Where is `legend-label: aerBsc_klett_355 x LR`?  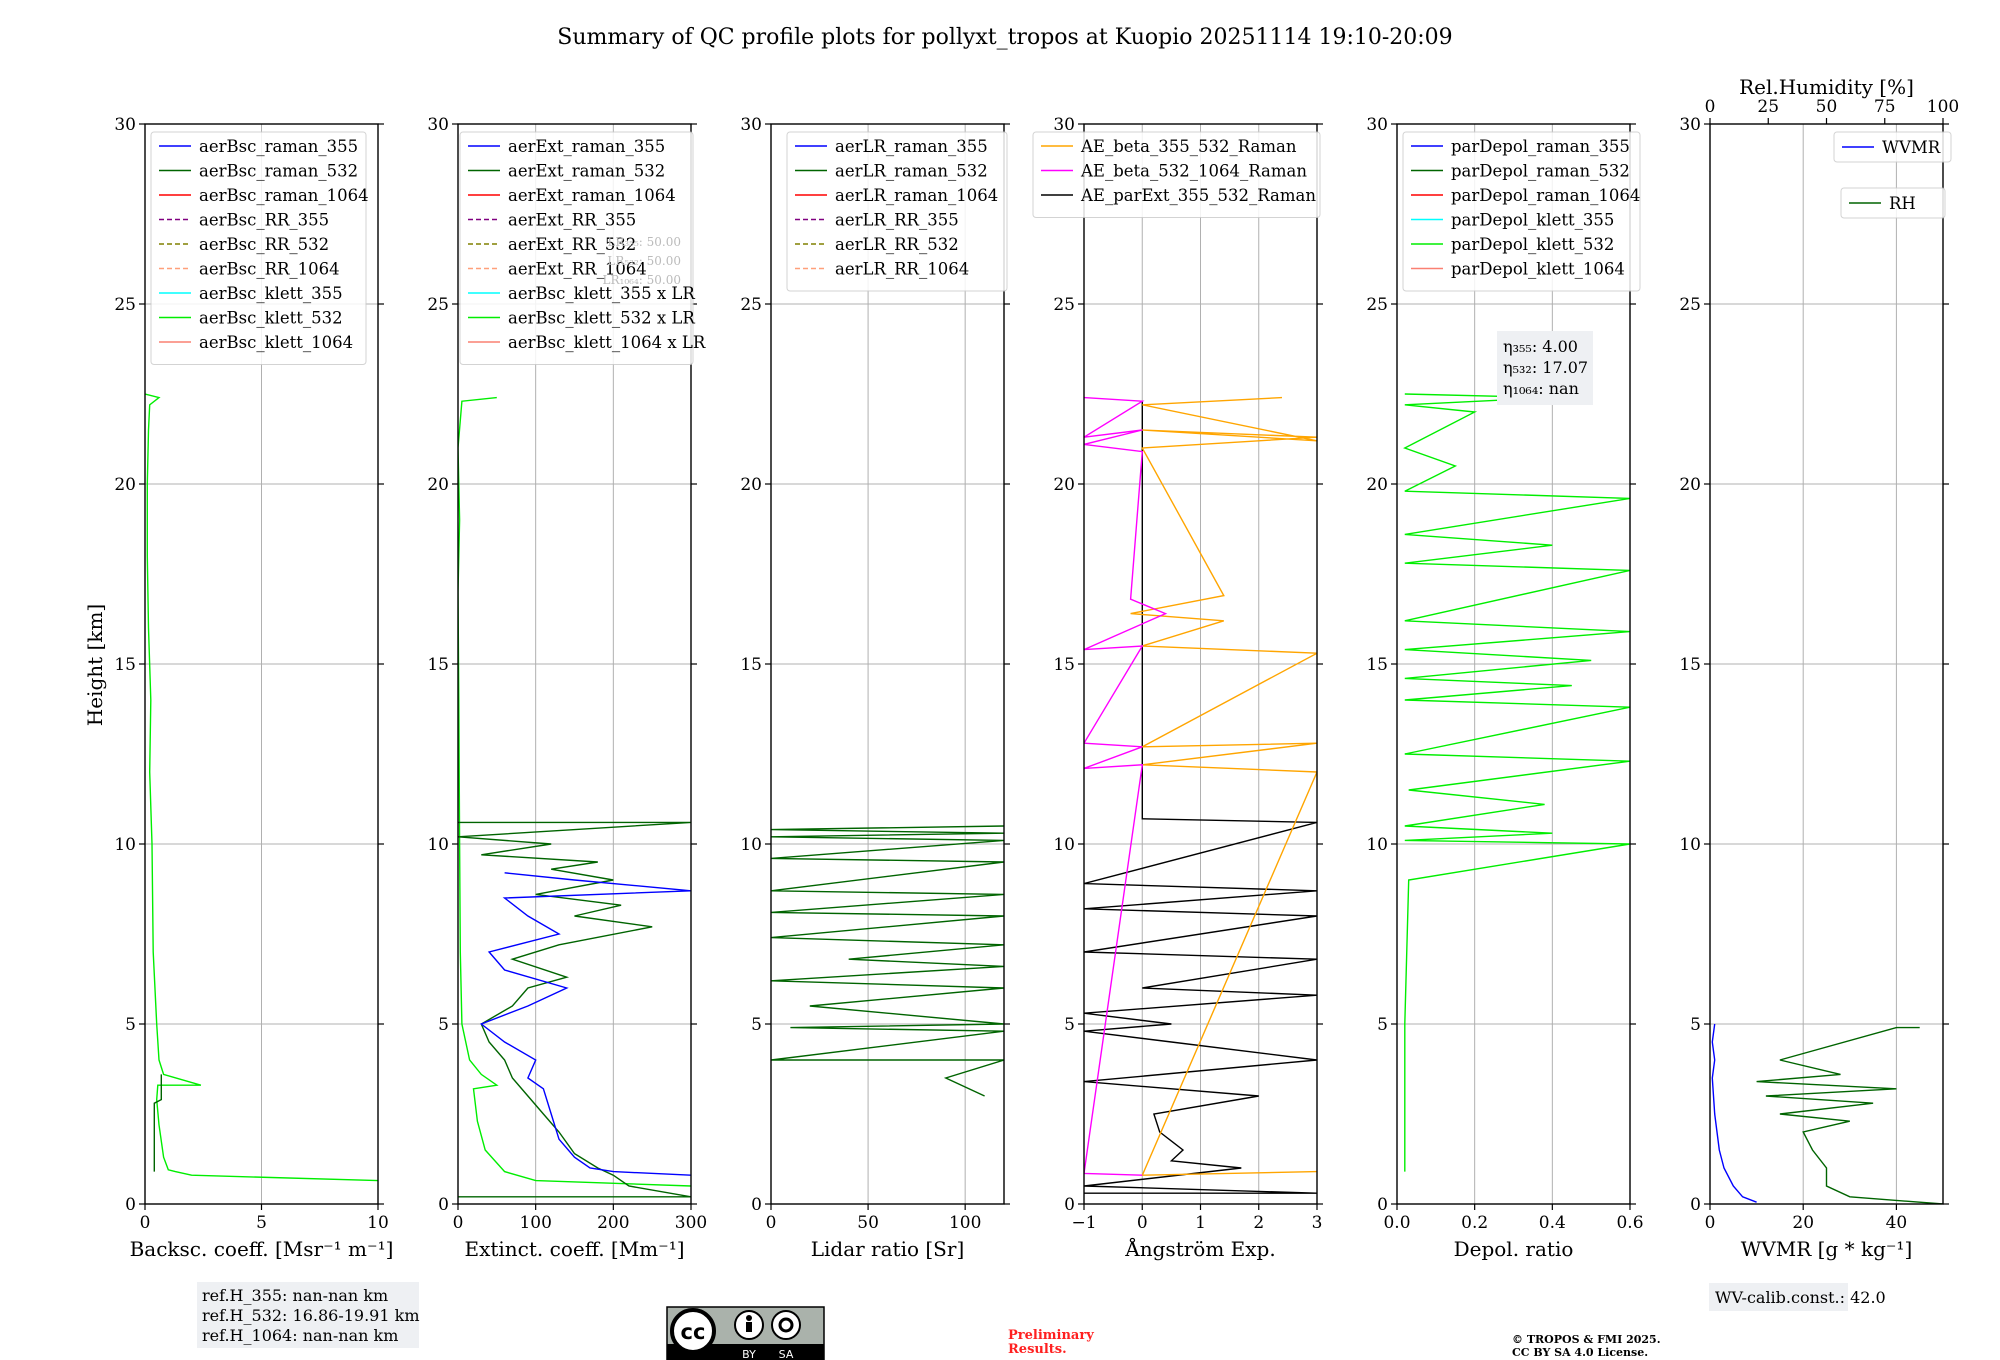
legend-label: aerBsc_klett_355 x LR is located at coordinates (601, 293).